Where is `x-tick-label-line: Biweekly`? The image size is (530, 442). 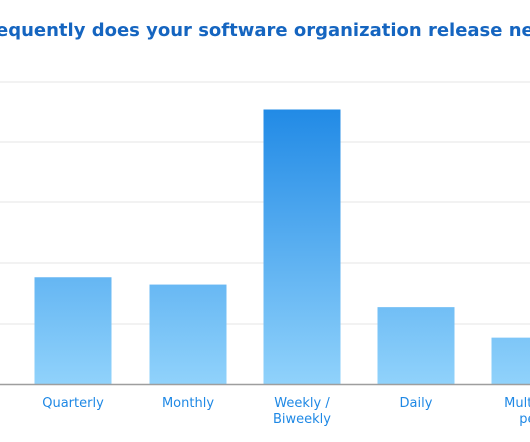 x-tick-label-line: Biweekly is located at coordinates (302, 419).